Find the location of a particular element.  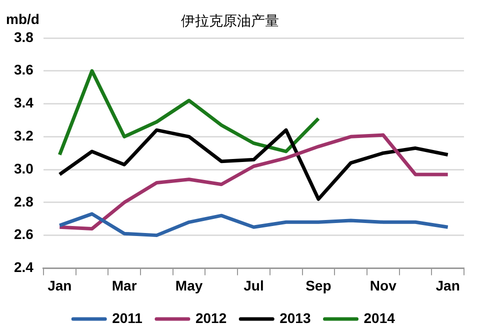

x-tick-label: May is located at coordinates (189, 285).